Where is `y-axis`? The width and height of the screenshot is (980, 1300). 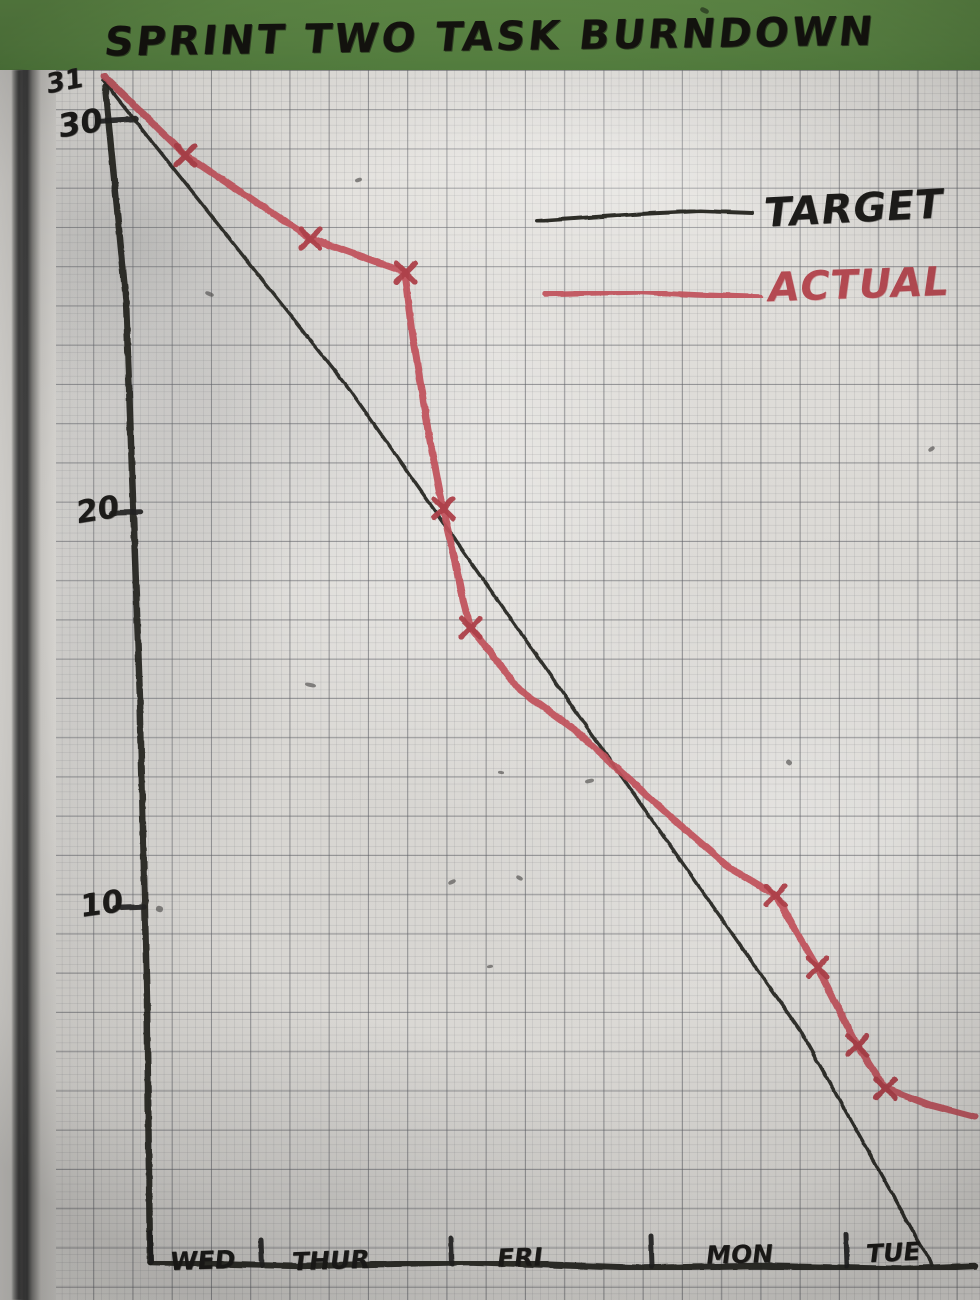
y-axis is located at coordinates (127, 674).